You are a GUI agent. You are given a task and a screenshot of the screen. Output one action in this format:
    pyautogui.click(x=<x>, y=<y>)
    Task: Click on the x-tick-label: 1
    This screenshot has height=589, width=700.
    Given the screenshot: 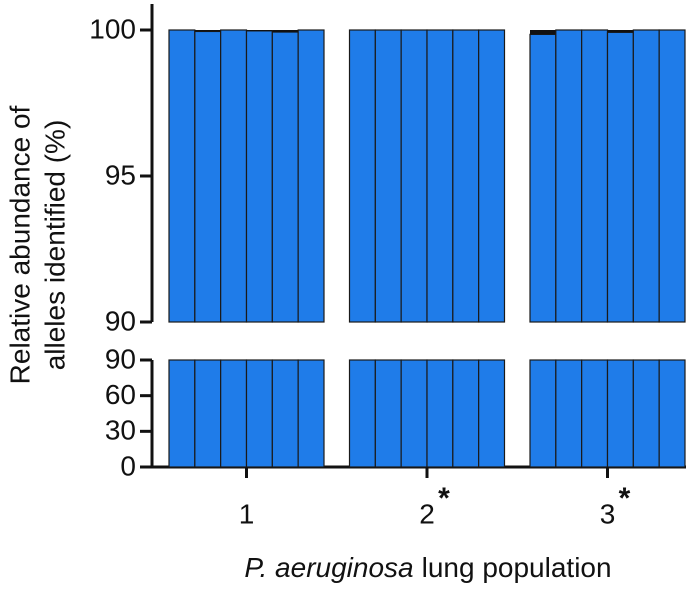 What is the action you would take?
    pyautogui.click(x=247, y=513)
    